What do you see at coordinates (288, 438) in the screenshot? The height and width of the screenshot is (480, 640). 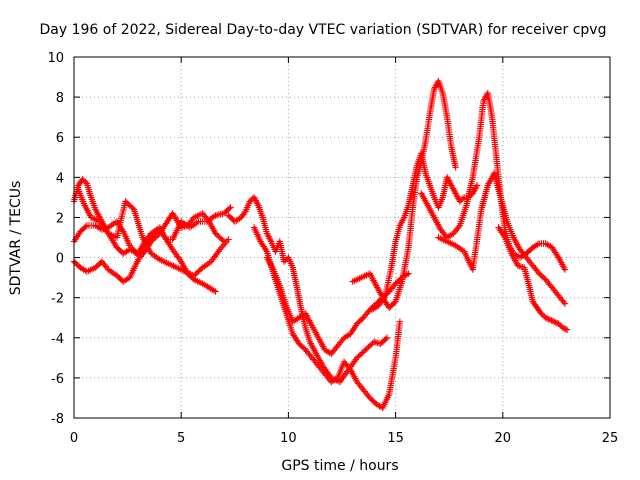 I see `x-tick-label: 10` at bounding box center [288, 438].